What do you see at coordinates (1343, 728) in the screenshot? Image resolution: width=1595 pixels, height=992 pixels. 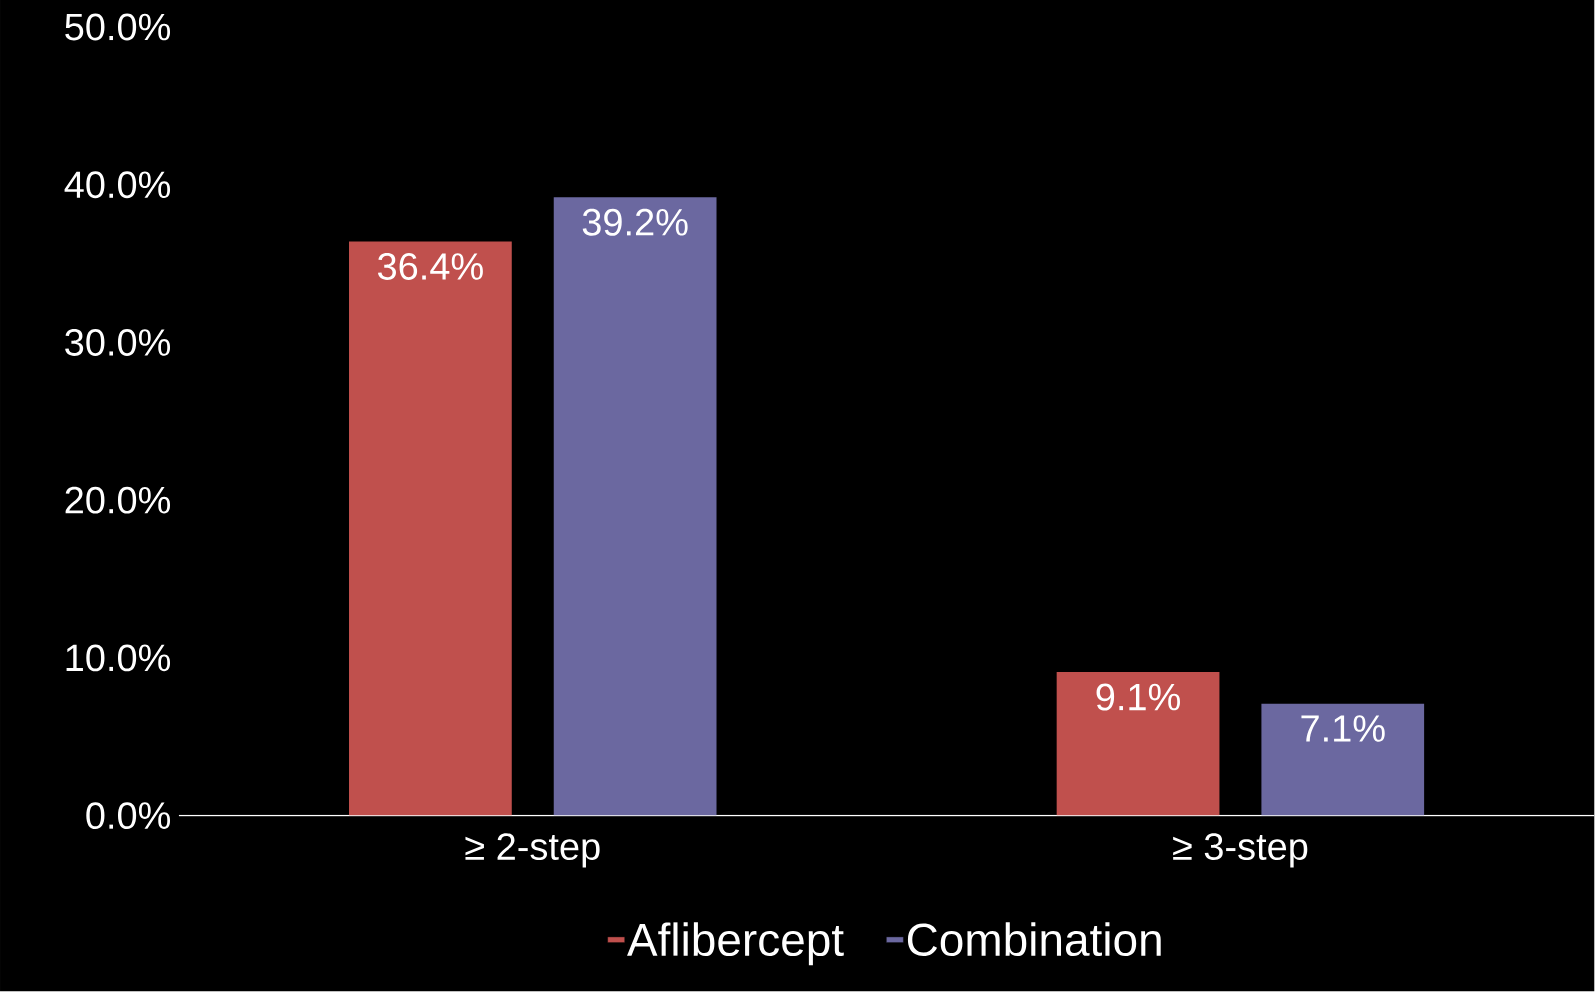 I see `data-label: 7.1%` at bounding box center [1343, 728].